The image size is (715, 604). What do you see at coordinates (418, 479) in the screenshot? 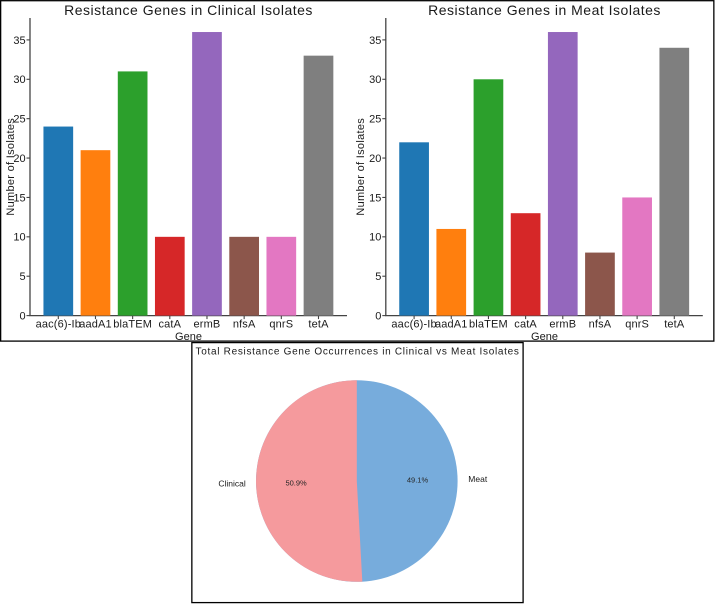
I see `svg-text: 49.1%` at bounding box center [418, 479].